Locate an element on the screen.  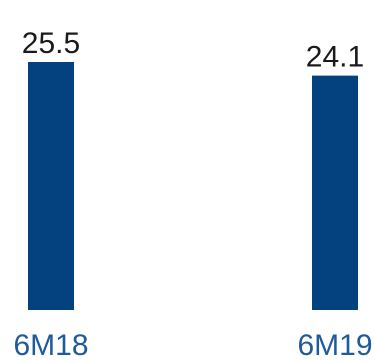
bar-value-label: 24.1 is located at coordinates (335, 57).